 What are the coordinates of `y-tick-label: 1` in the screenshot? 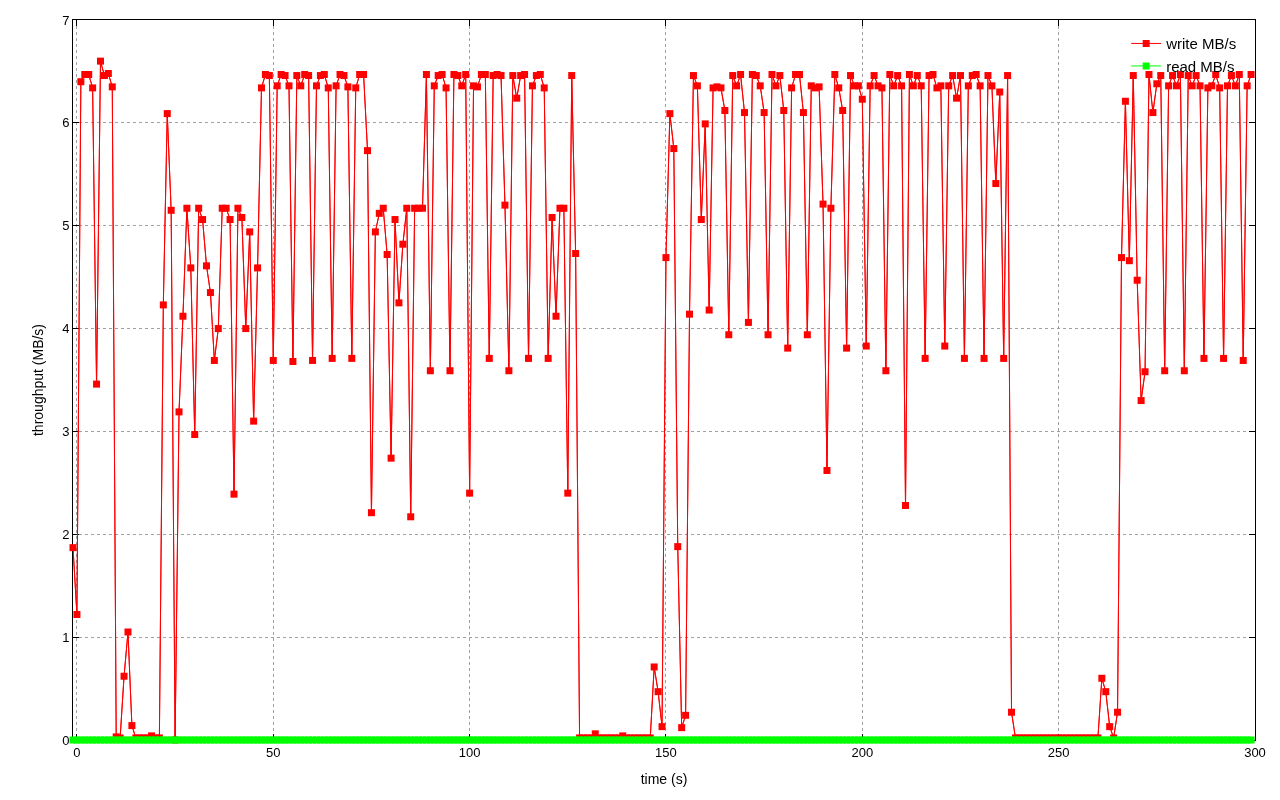 It's located at (66, 637).